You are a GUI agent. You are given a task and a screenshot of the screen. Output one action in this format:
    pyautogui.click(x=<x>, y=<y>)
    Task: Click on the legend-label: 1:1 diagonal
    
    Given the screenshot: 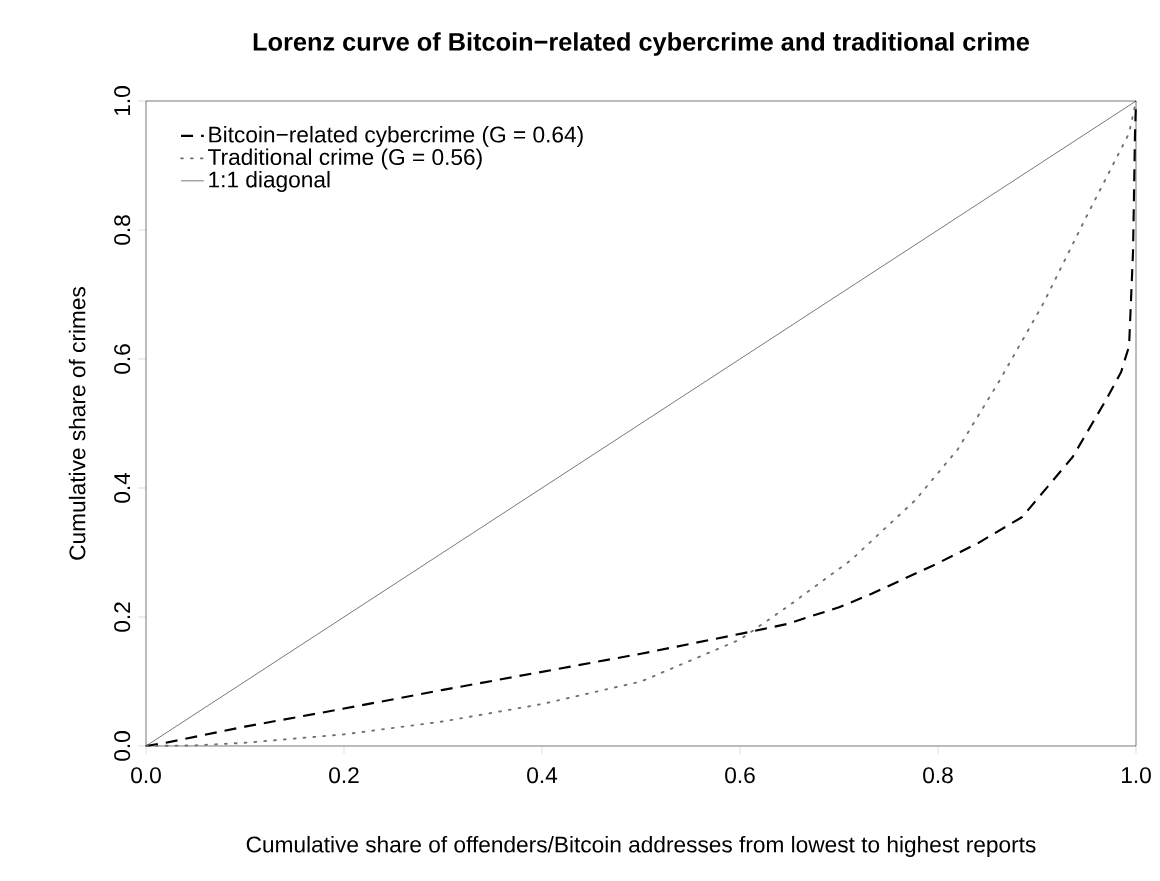 What is the action you would take?
    pyautogui.click(x=269, y=181)
    